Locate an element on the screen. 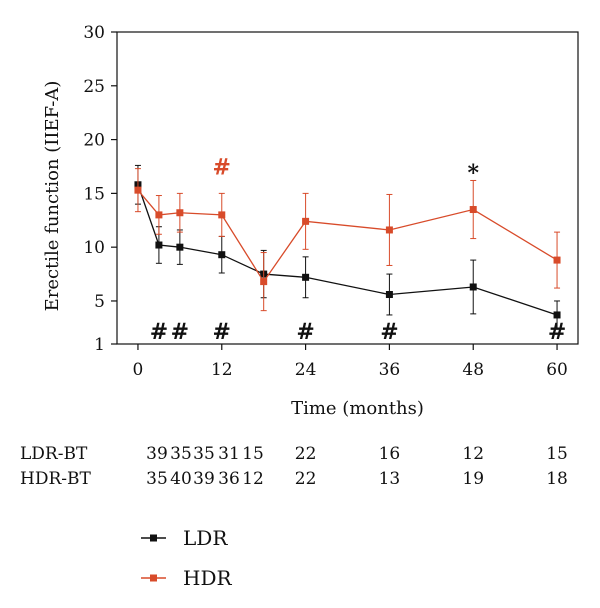 This screenshot has width=600, height=608. table-cell: 36 is located at coordinates (229, 479).